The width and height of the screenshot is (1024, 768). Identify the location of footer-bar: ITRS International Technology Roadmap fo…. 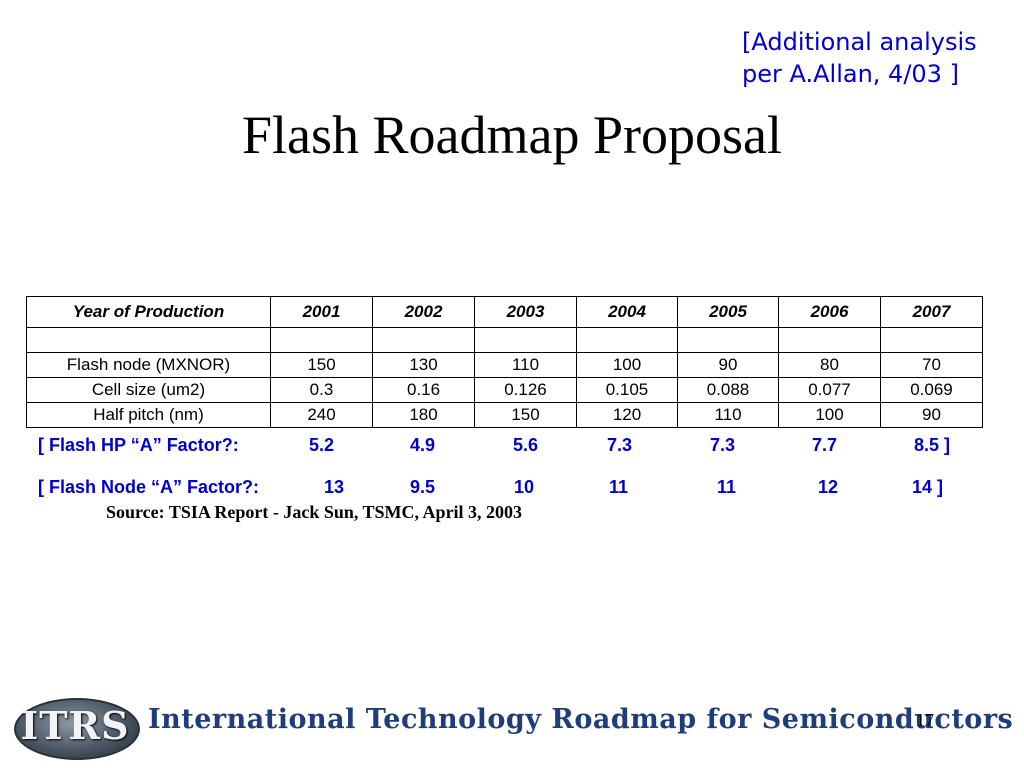
(512, 729).